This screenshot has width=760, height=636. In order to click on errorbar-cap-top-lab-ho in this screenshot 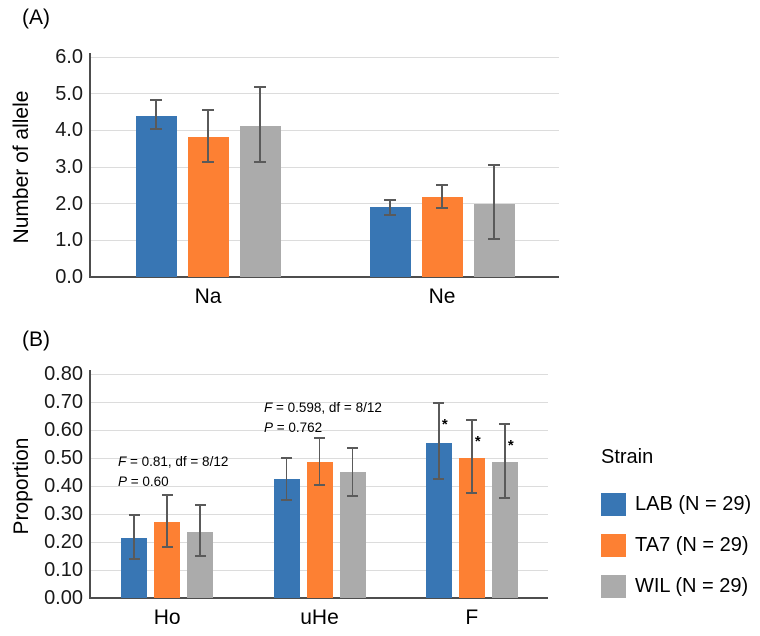, I will do `click(134, 515)`.